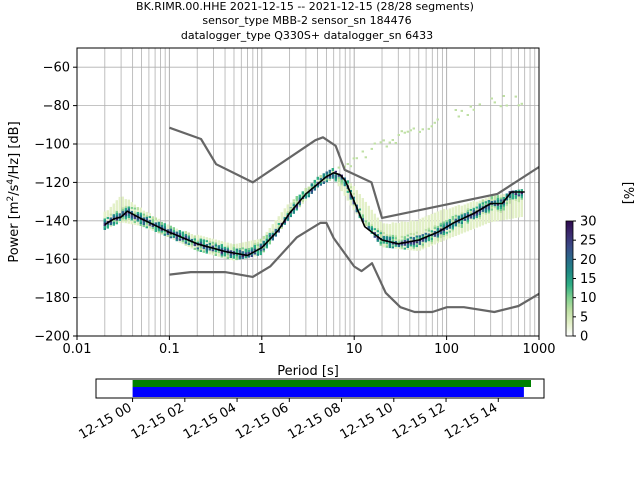  I want to click on coverage-tick-label: 12-15 14, so click(471, 421).